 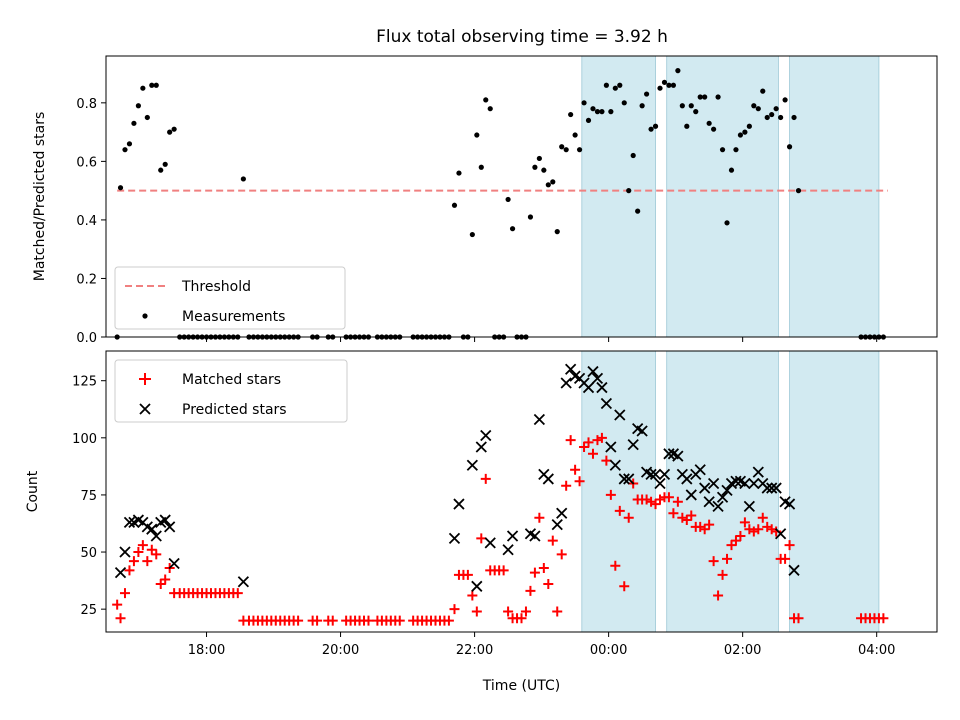 What do you see at coordinates (233, 317) in the screenshot?
I see `legend-label: Measurements` at bounding box center [233, 317].